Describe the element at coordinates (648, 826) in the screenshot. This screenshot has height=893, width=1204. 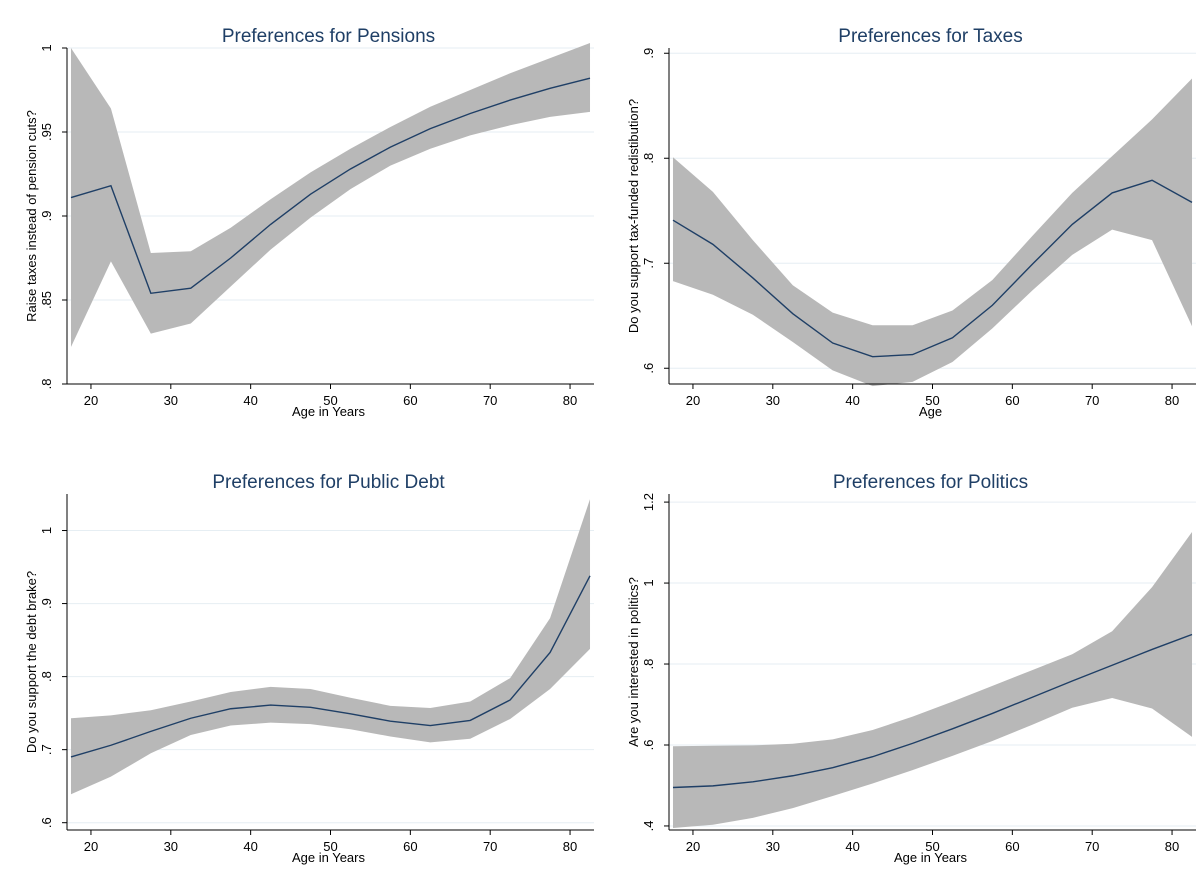
I see `y-tick-label: .4` at that location.